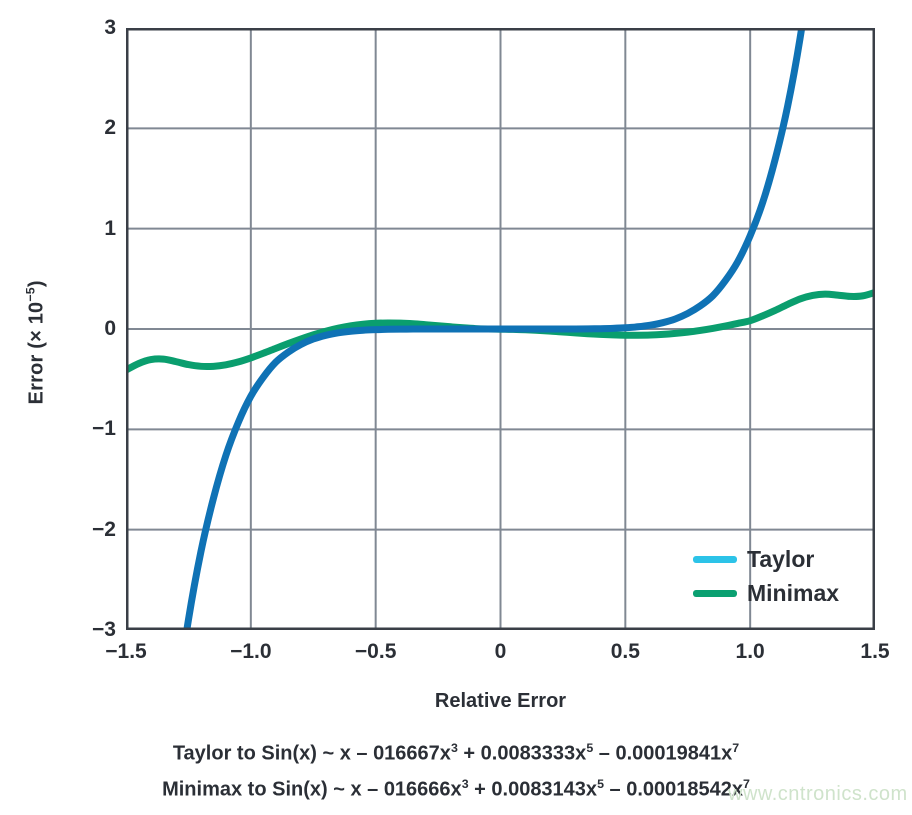 This screenshot has height=815, width=912. What do you see at coordinates (500, 651) in the screenshot?
I see `x-tick-label: 0` at bounding box center [500, 651].